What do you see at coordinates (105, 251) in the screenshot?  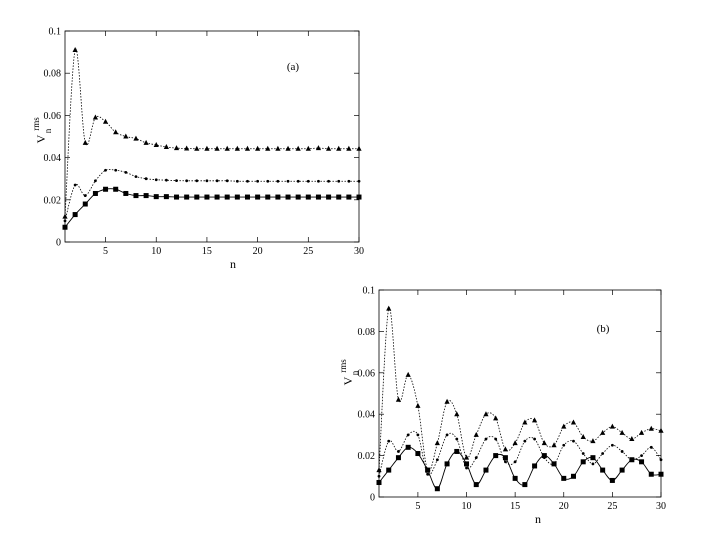 I see `x-tick-label-a: 5` at bounding box center [105, 251].